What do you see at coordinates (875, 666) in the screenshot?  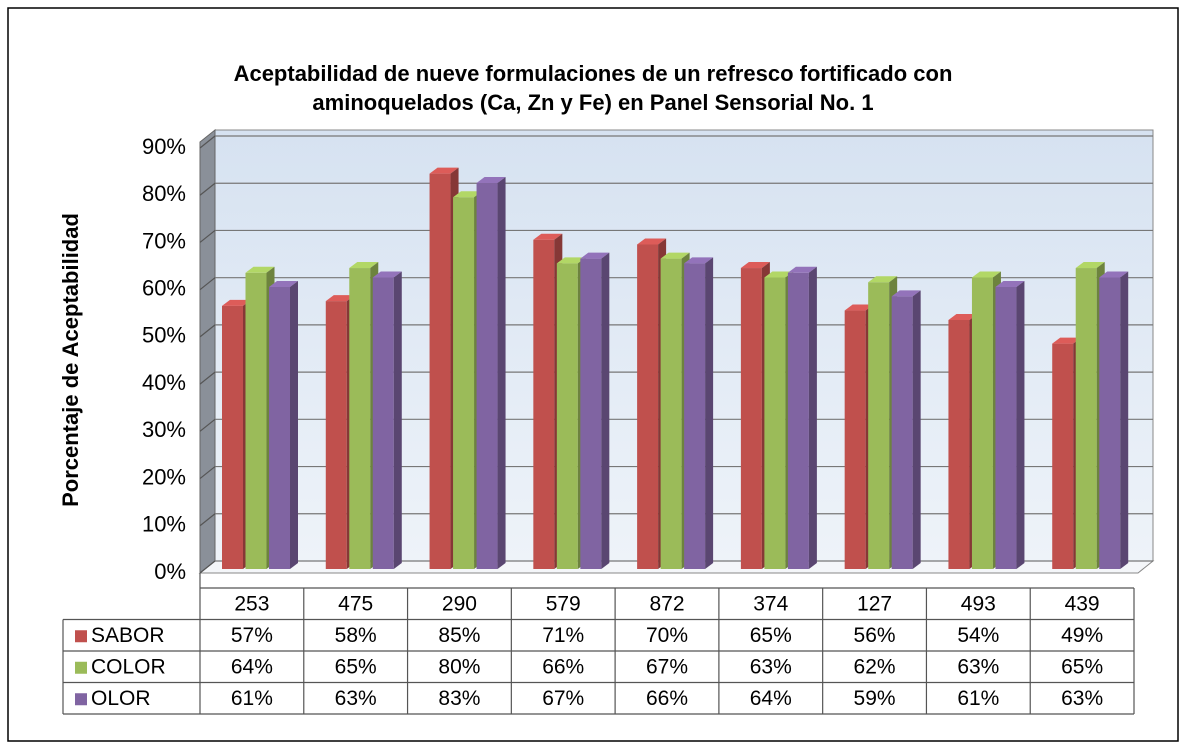 I see `table-value: 62%` at bounding box center [875, 666].